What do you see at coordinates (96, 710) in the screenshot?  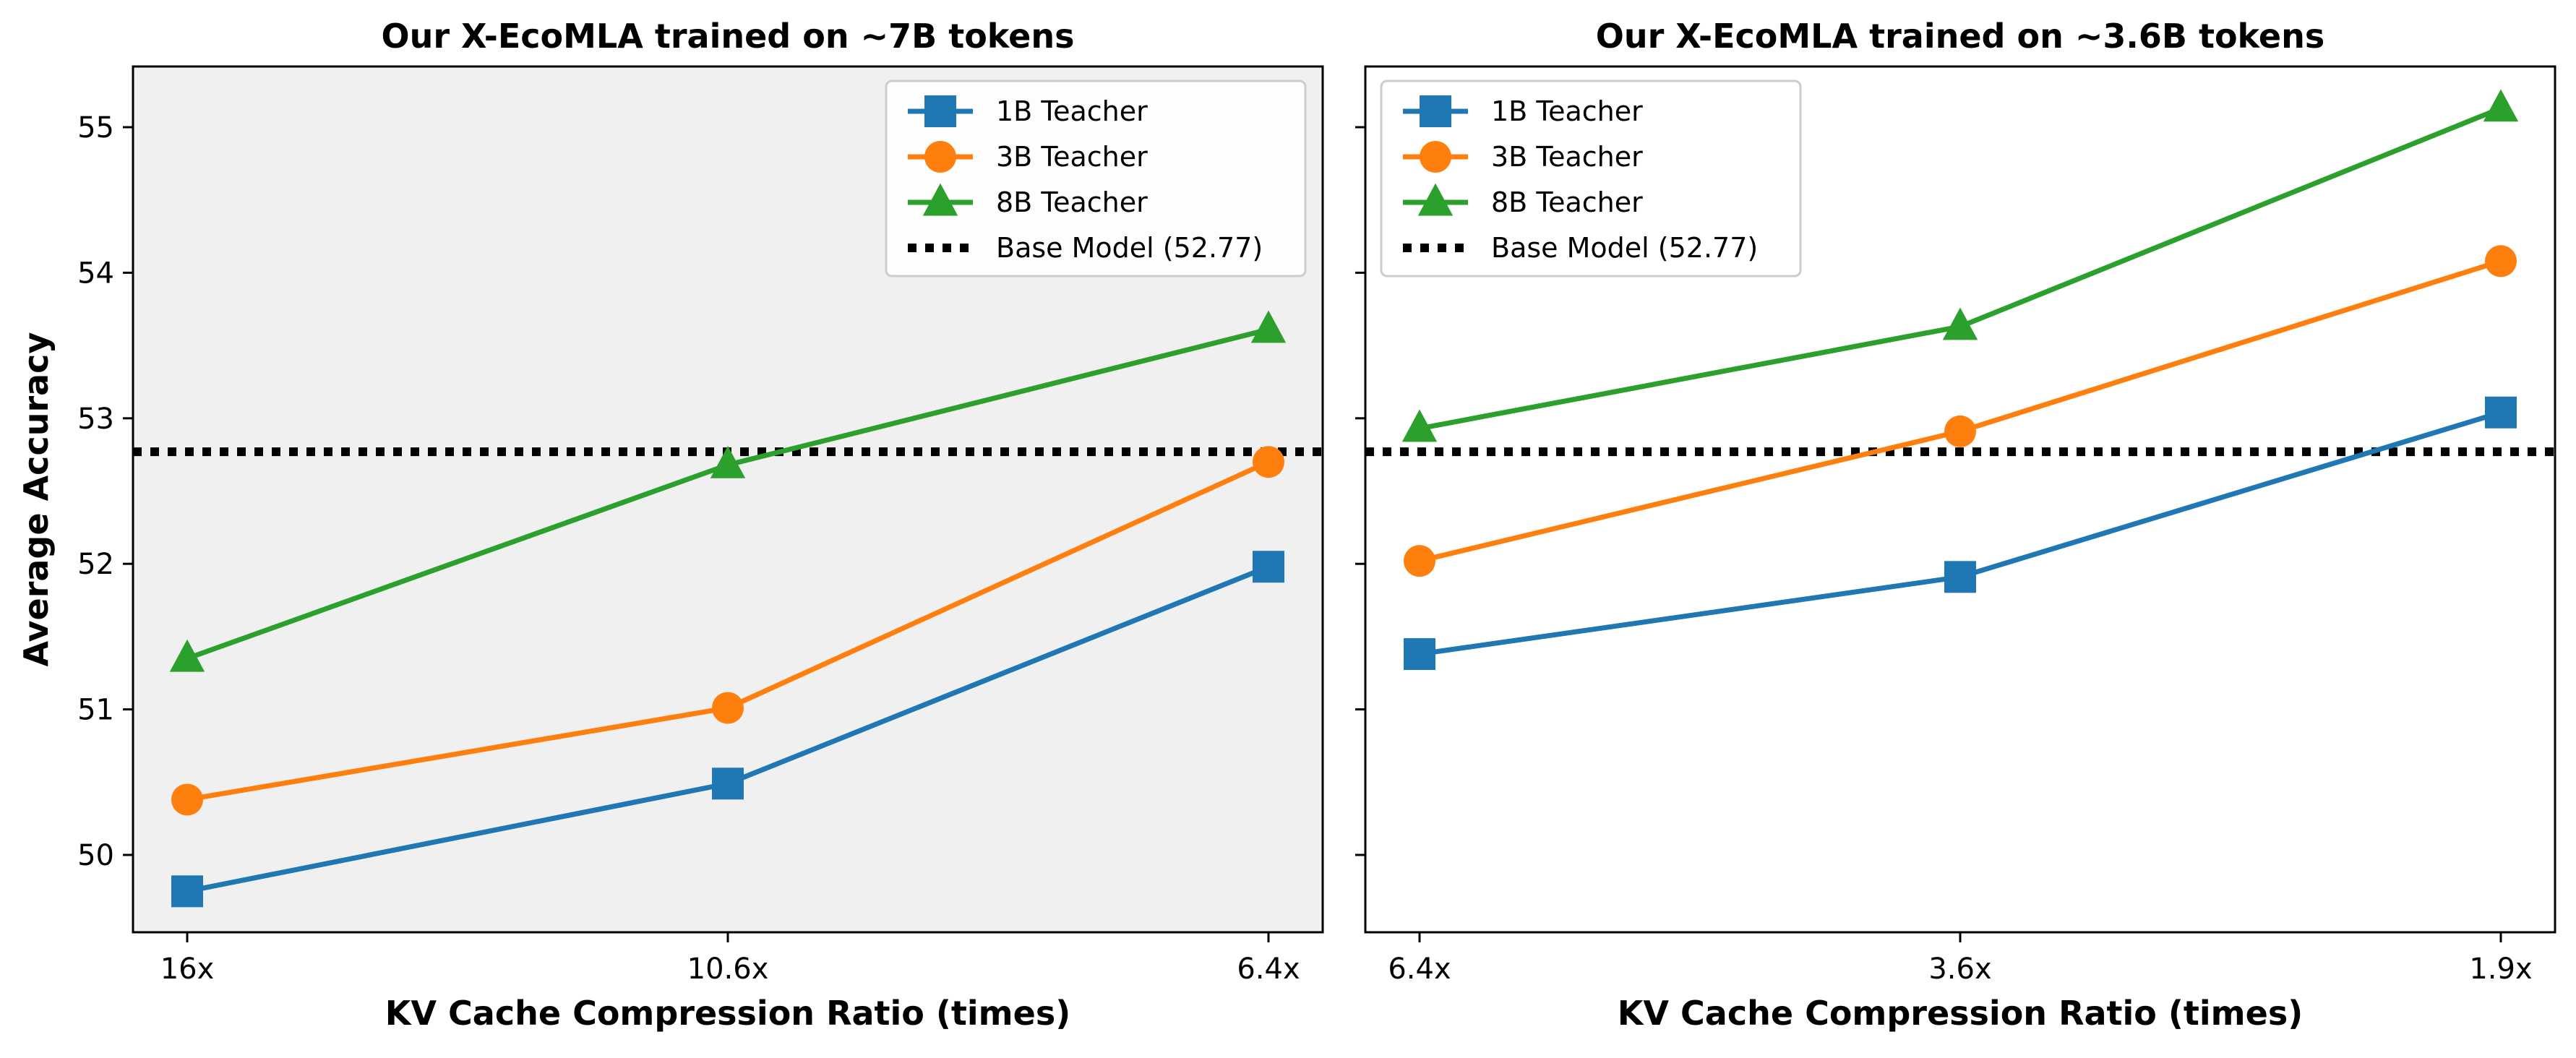 I see `y-tick-label: 51` at bounding box center [96, 710].